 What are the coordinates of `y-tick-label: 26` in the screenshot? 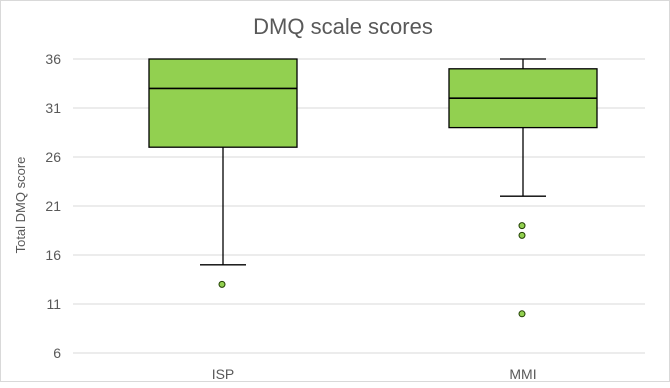 It's located at (53, 157).